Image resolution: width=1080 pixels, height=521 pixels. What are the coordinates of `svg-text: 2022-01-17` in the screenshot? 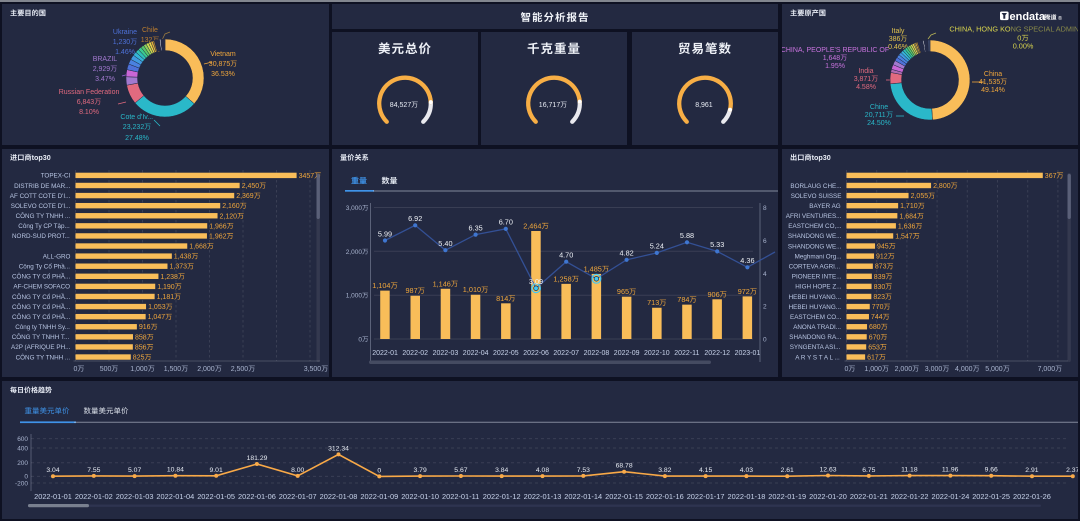 It's located at (706, 496).